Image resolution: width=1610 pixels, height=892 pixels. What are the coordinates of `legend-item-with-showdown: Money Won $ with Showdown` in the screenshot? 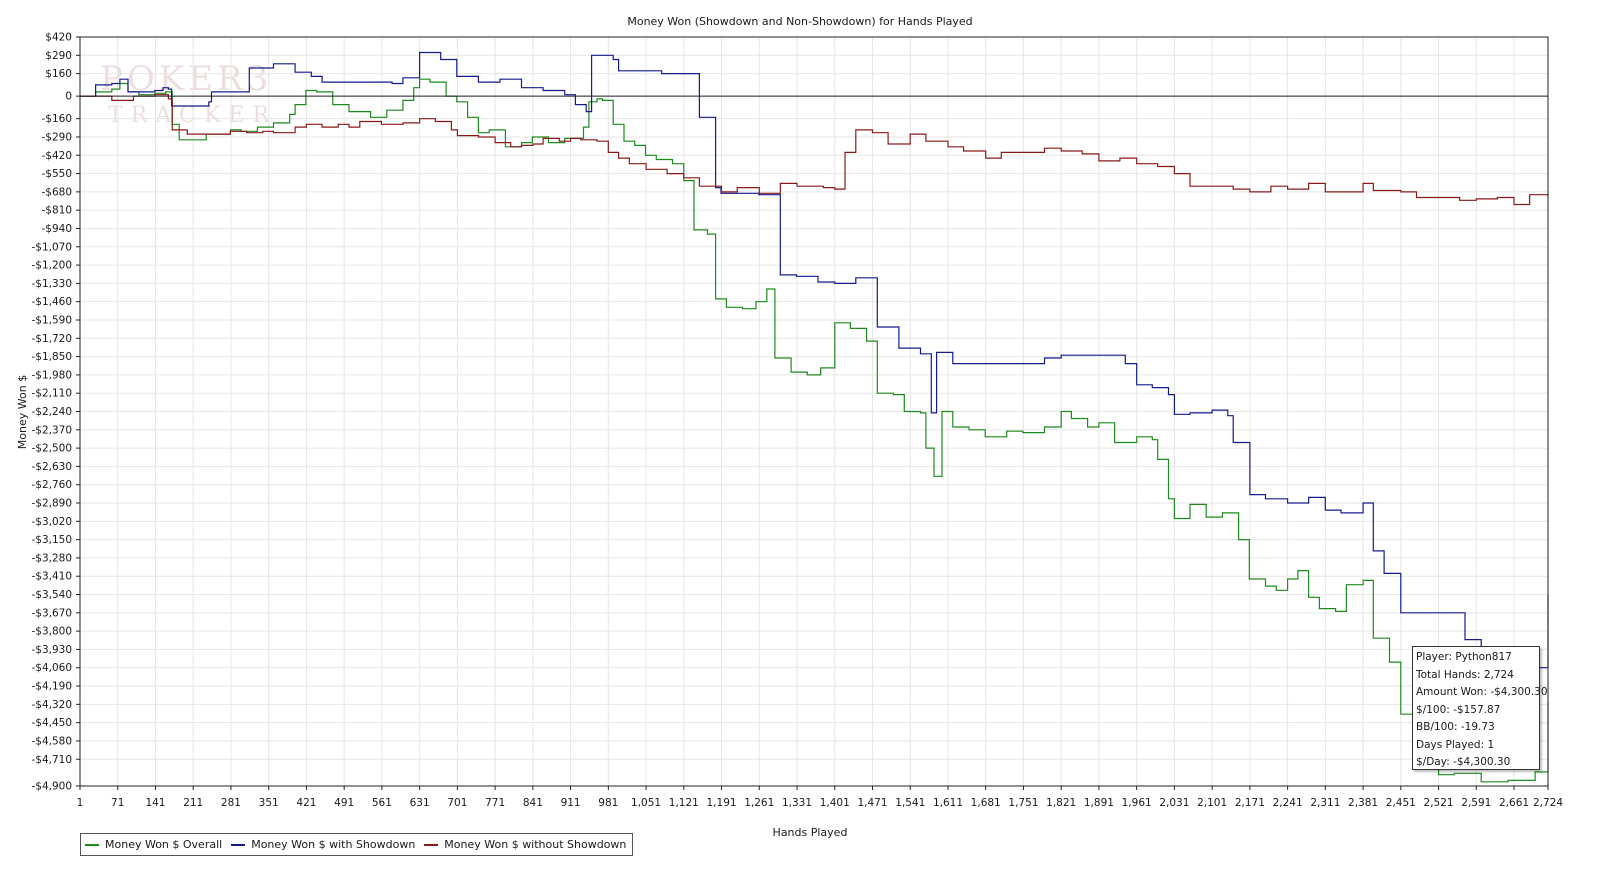 It's located at (323, 844).